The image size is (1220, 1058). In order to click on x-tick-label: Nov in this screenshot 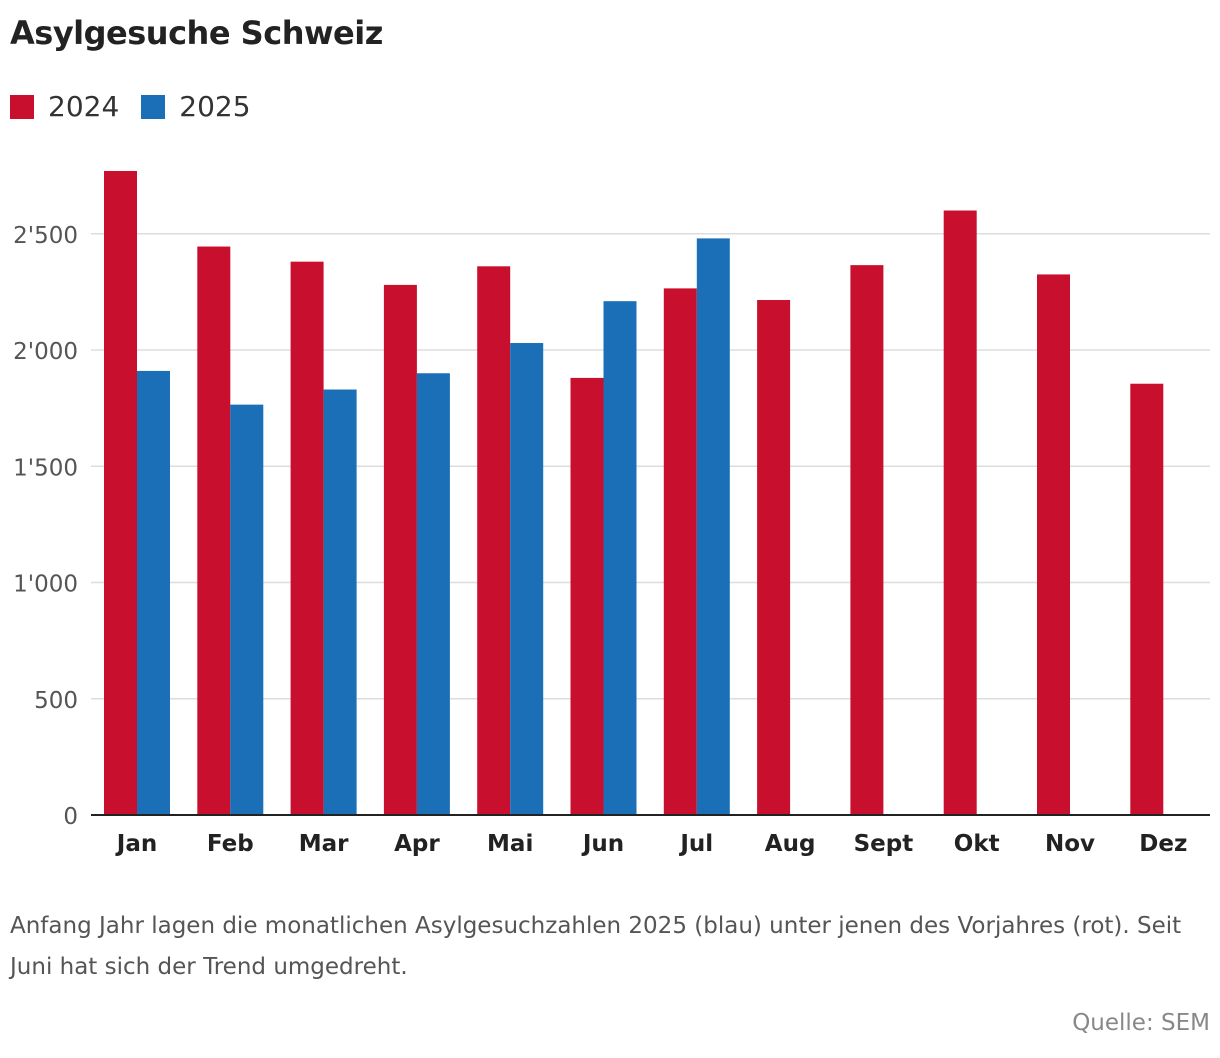, I will do `click(1070, 844)`.